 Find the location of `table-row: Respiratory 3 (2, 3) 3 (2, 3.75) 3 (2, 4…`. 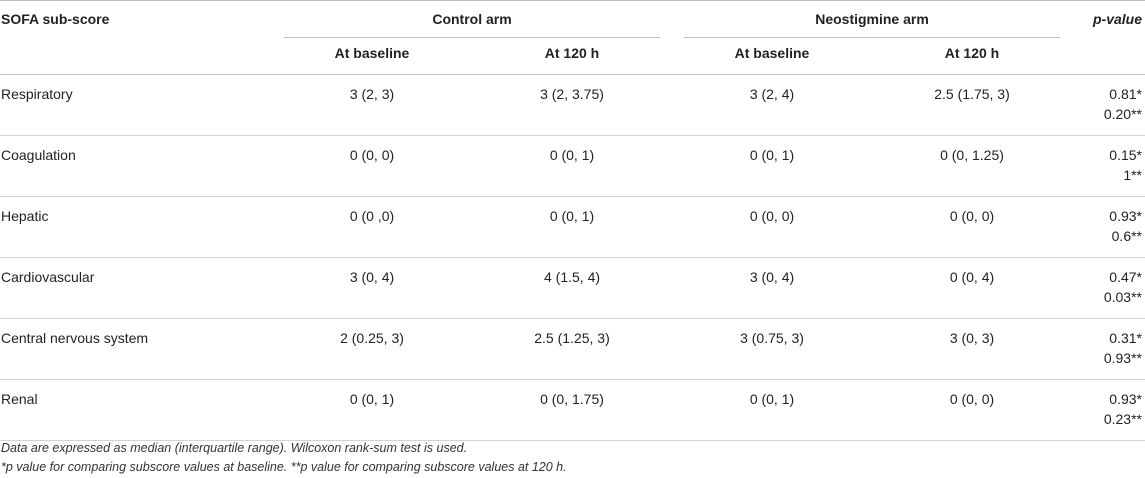

table-row: Respiratory 3 (2, 3) 3 (2, 3.75) 3 (2, 4… is located at coordinates (572, 105).